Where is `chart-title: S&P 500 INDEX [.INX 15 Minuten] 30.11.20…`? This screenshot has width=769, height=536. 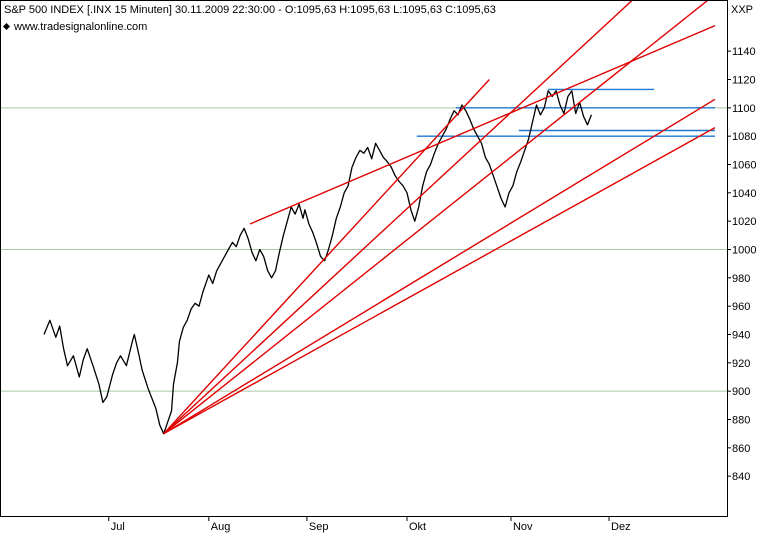 chart-title: S&P 500 INDEX [.INX 15 Minuten] 30.11.20… is located at coordinates (250, 10).